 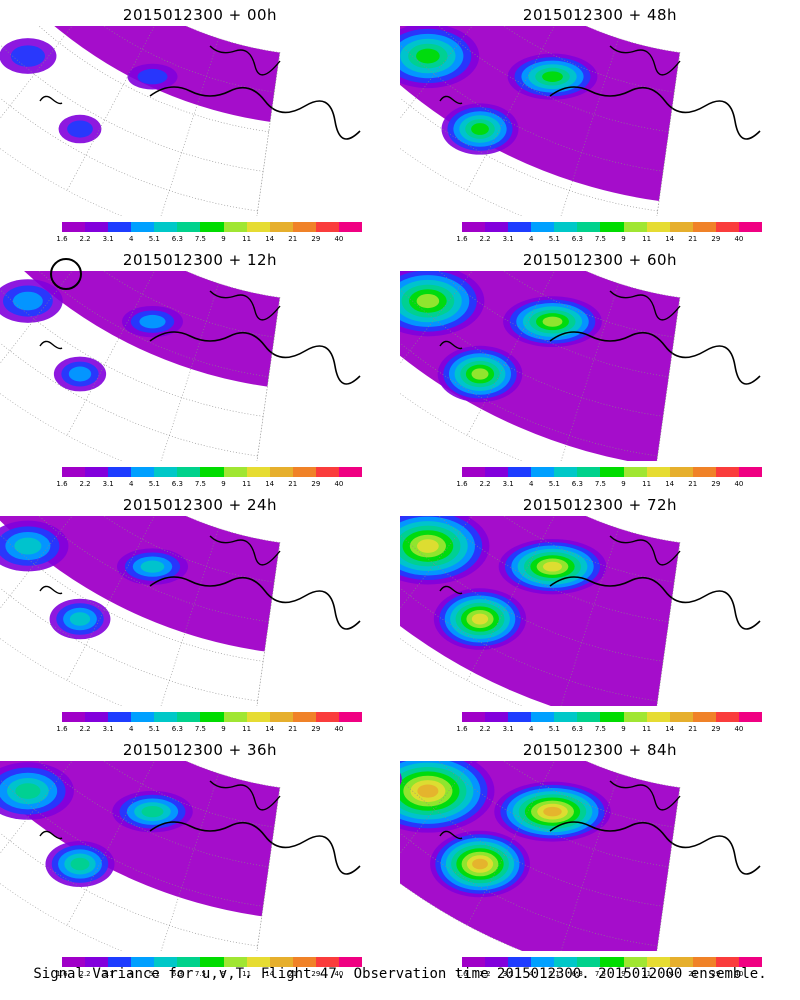 I want to click on panel-title: 2015012300 + 36h, so click(x=200, y=750).